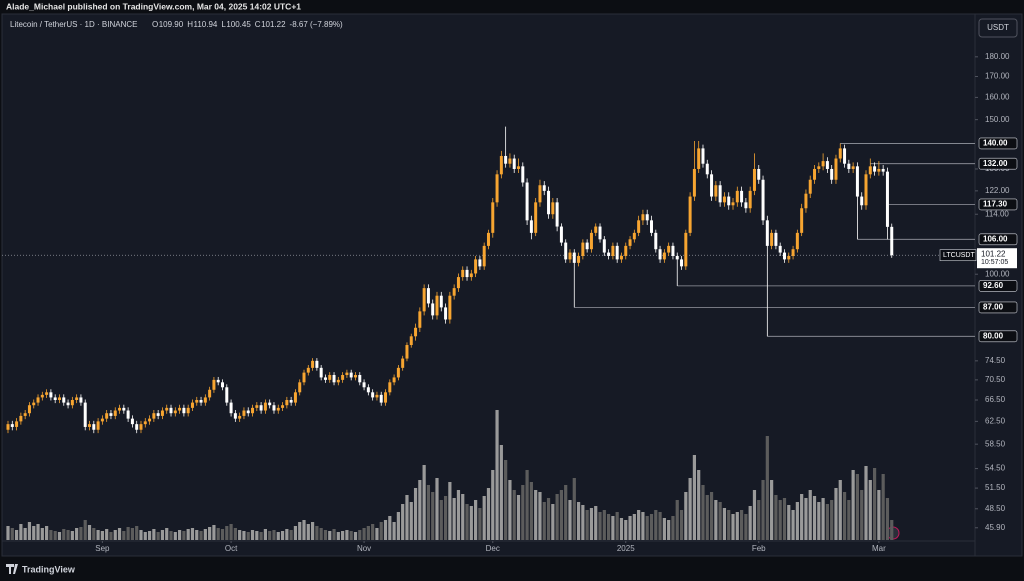 The width and height of the screenshot is (1024, 581). Describe the element at coordinates (759, 548) in the screenshot. I see `x-tick-label: Feb` at that location.